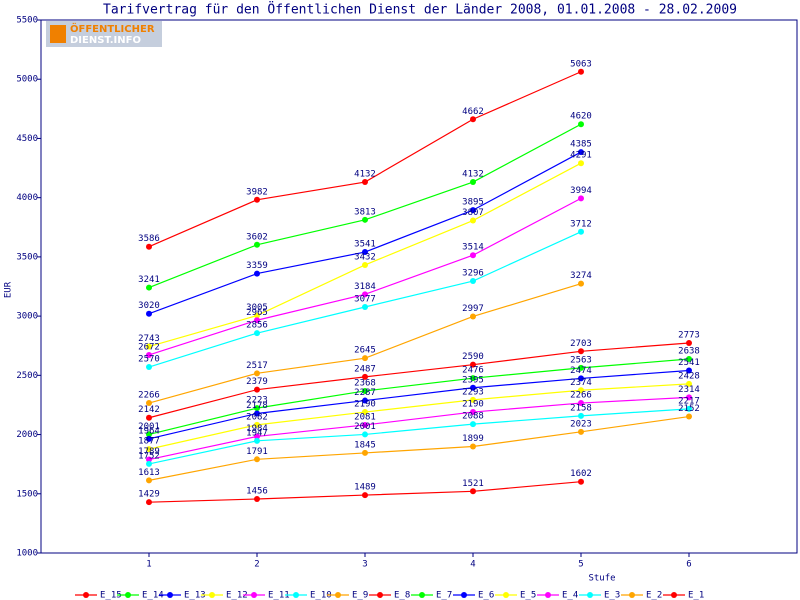 This screenshot has width=800, height=600. What do you see at coordinates (581, 474) in the screenshot?
I see `data-label: 1602` at bounding box center [581, 474].